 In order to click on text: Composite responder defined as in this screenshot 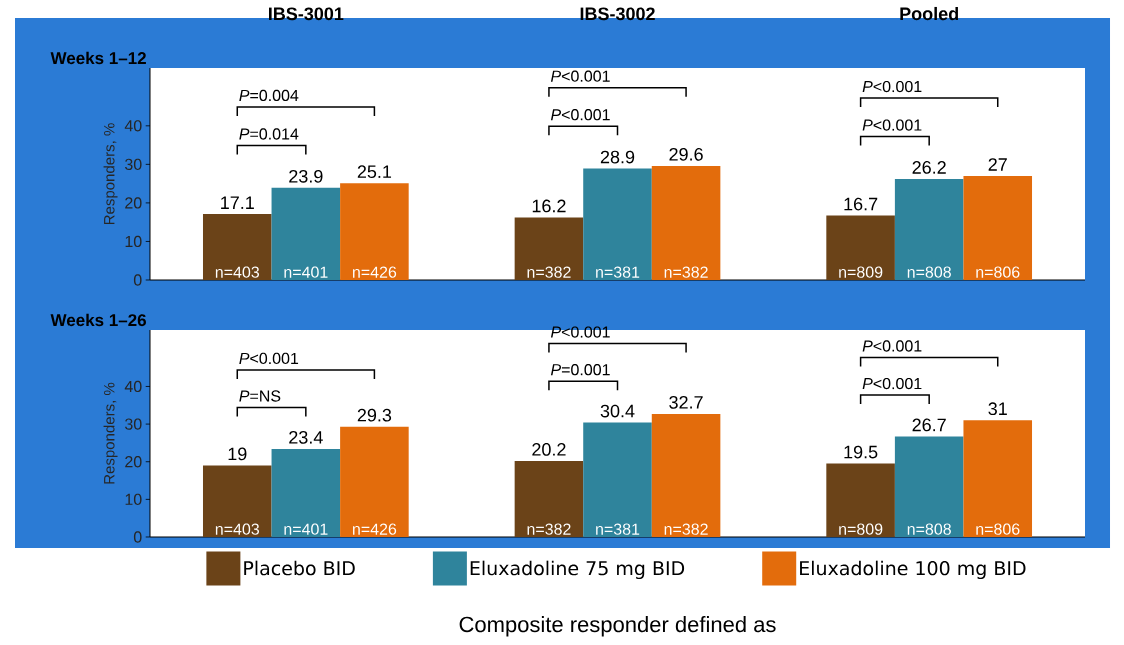, I will do `click(617, 626)`.